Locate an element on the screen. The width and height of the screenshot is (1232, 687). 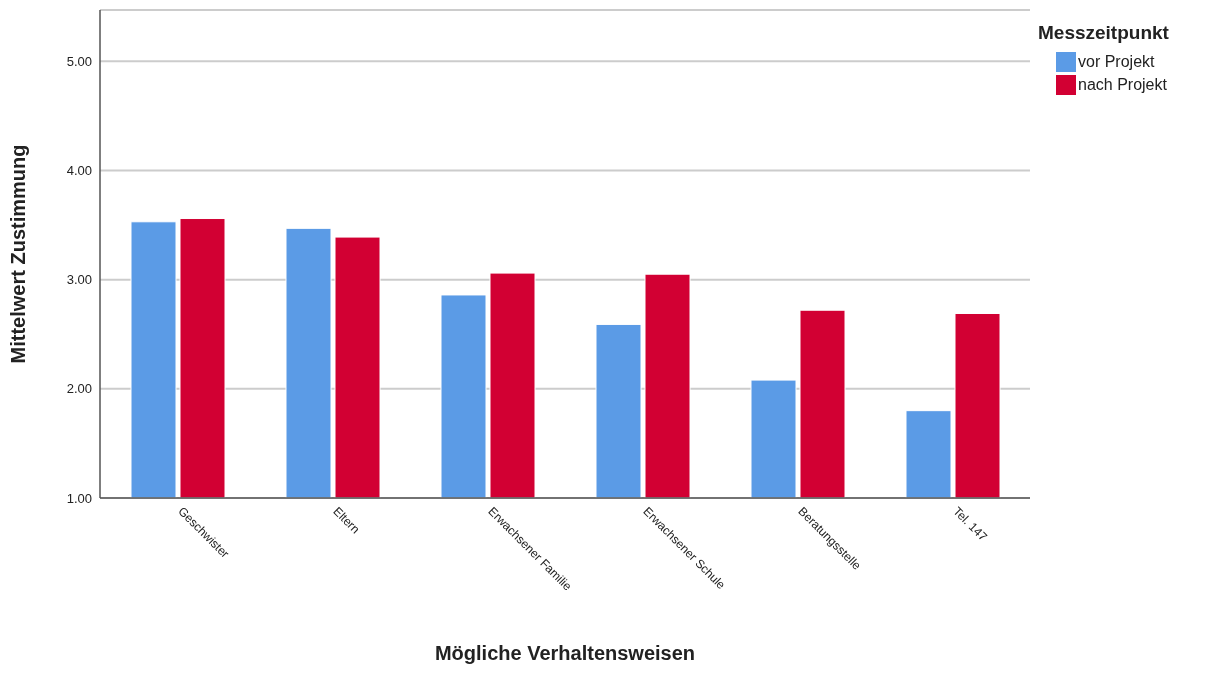
y-tick-label: 4.00 is located at coordinates (79, 171).